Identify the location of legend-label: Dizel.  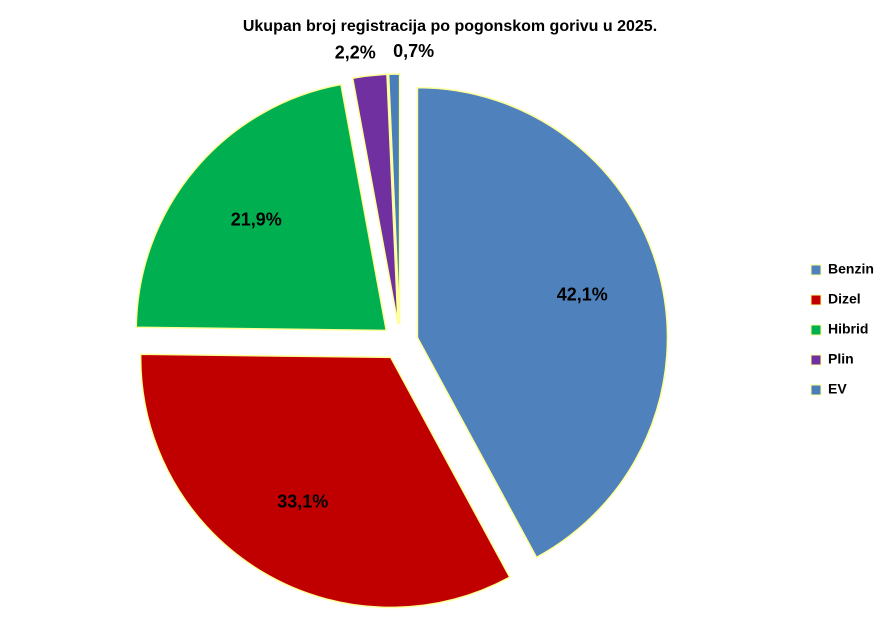
(844, 299).